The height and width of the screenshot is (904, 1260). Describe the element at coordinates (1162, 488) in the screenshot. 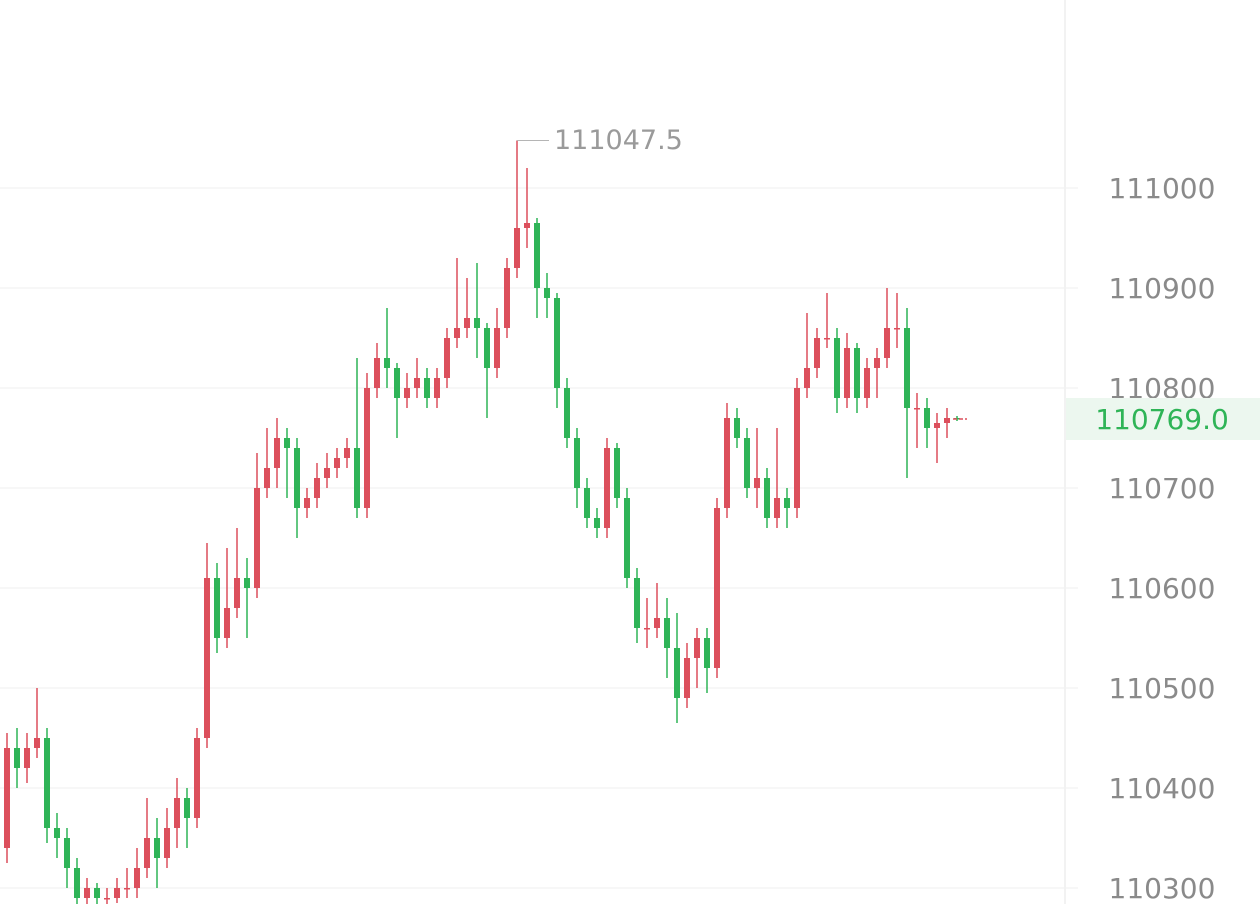

I see `y-tick-label: 110700` at that location.